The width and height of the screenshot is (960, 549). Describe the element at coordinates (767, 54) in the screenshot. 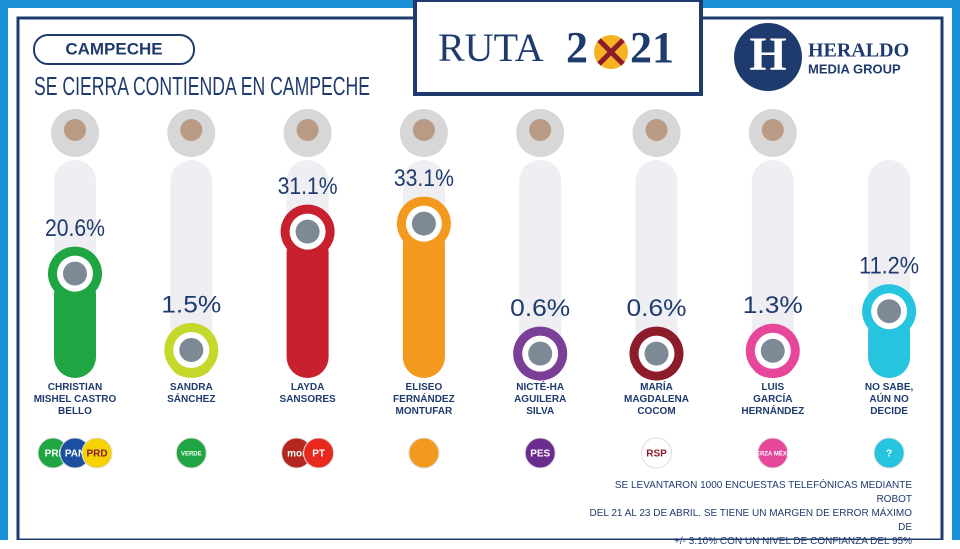

I see `brand-letter: H` at that location.